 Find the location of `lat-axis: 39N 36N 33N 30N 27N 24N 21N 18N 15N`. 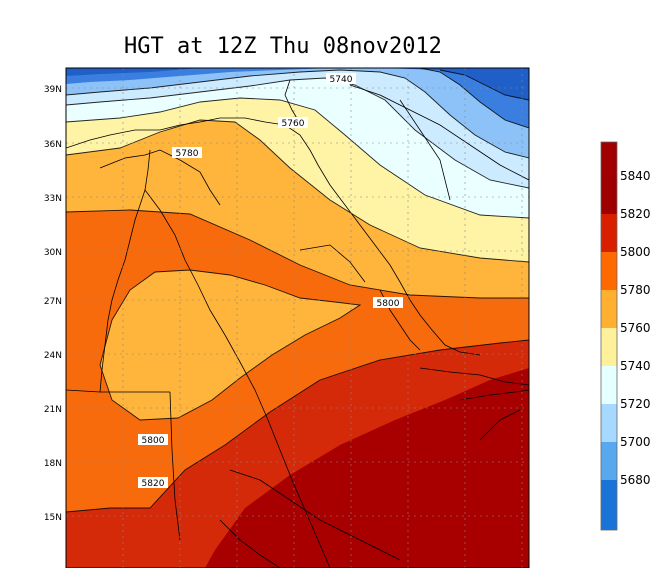

lat-axis: 39N 36N 33N 30N 27N 24N 21N 18N 15N is located at coordinates (53, 304).